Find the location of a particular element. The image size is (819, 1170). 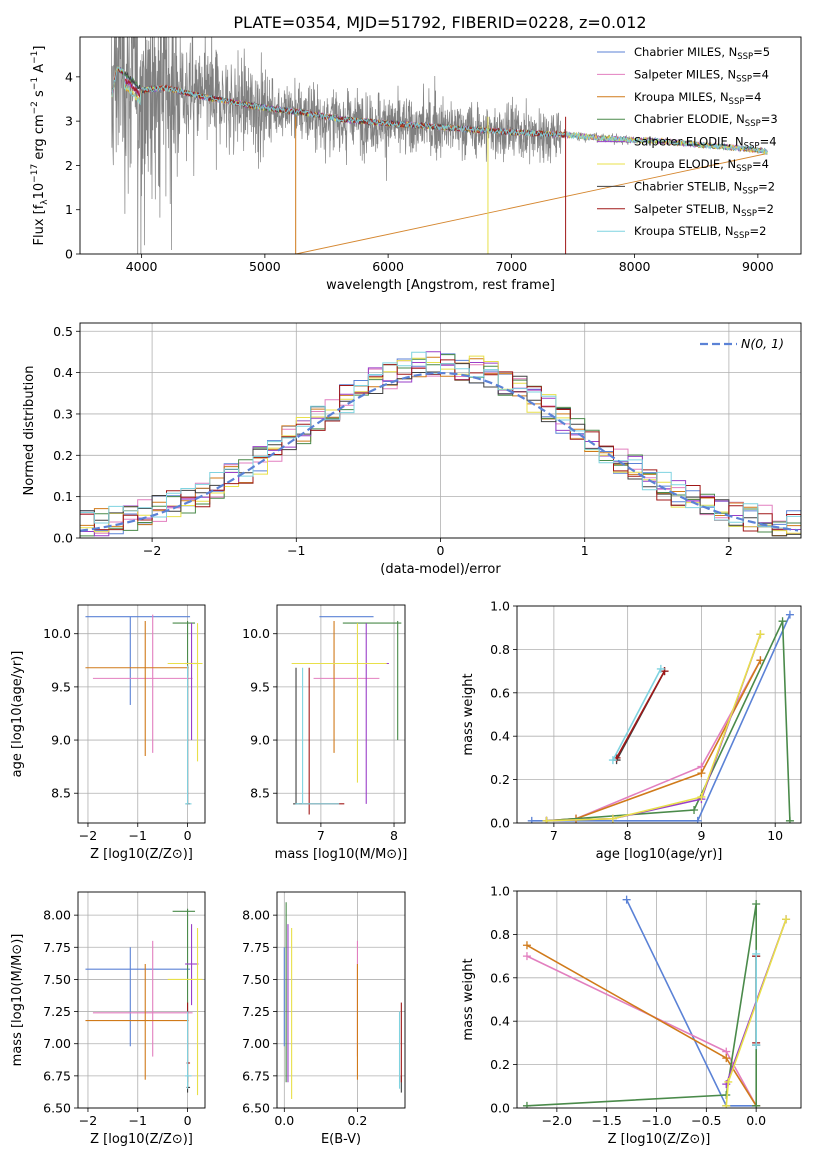

legend-label: Salpeter MILES, NSSP=4 is located at coordinates (701, 75).